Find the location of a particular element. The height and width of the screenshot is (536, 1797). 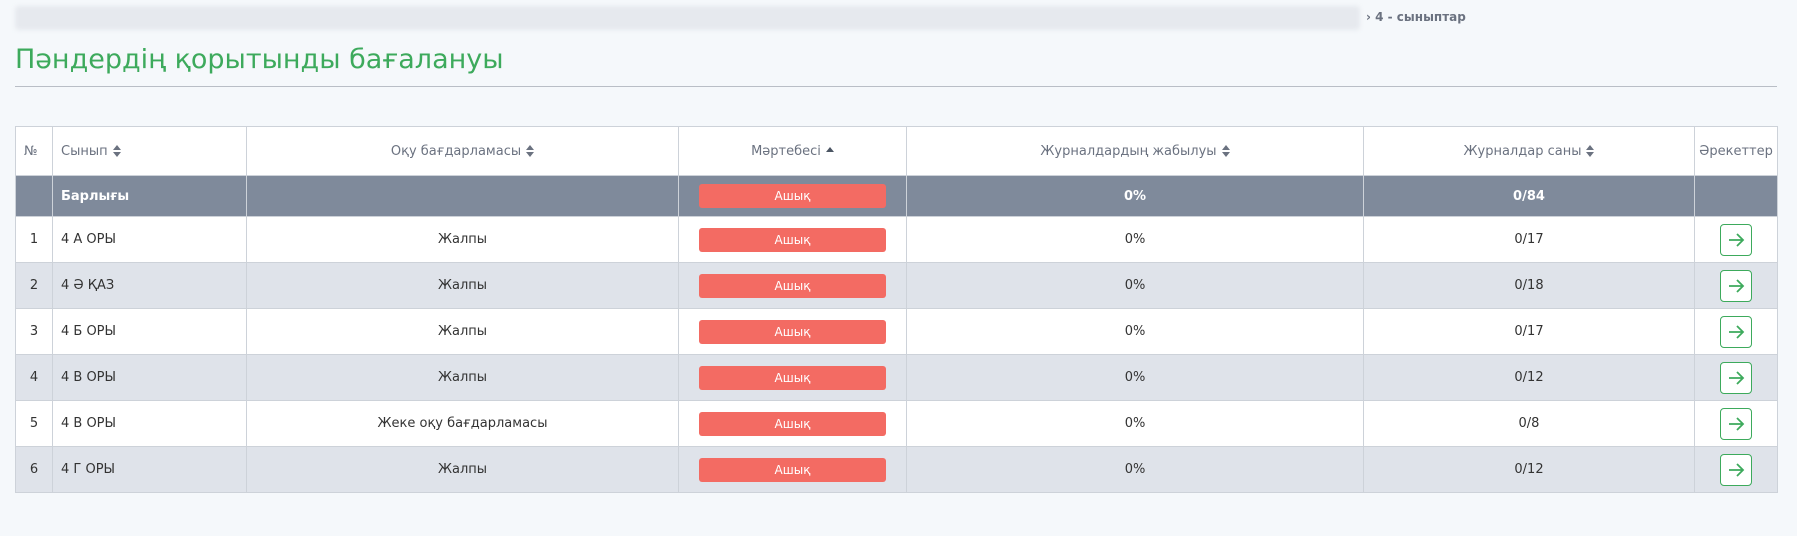

cell: 1 is located at coordinates (34, 239).